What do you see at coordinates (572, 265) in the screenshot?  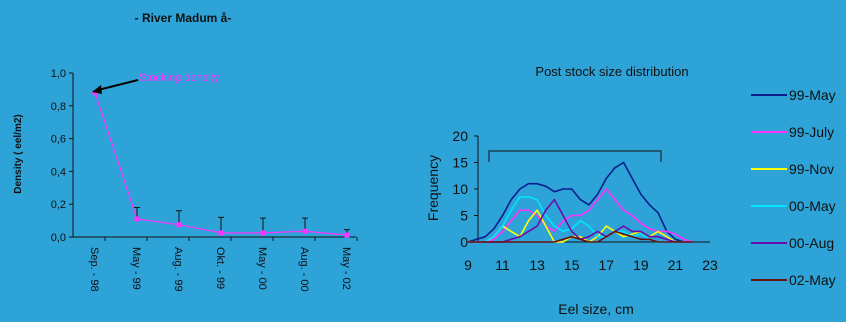 I see `right-x-tick-label: 15` at bounding box center [572, 265].